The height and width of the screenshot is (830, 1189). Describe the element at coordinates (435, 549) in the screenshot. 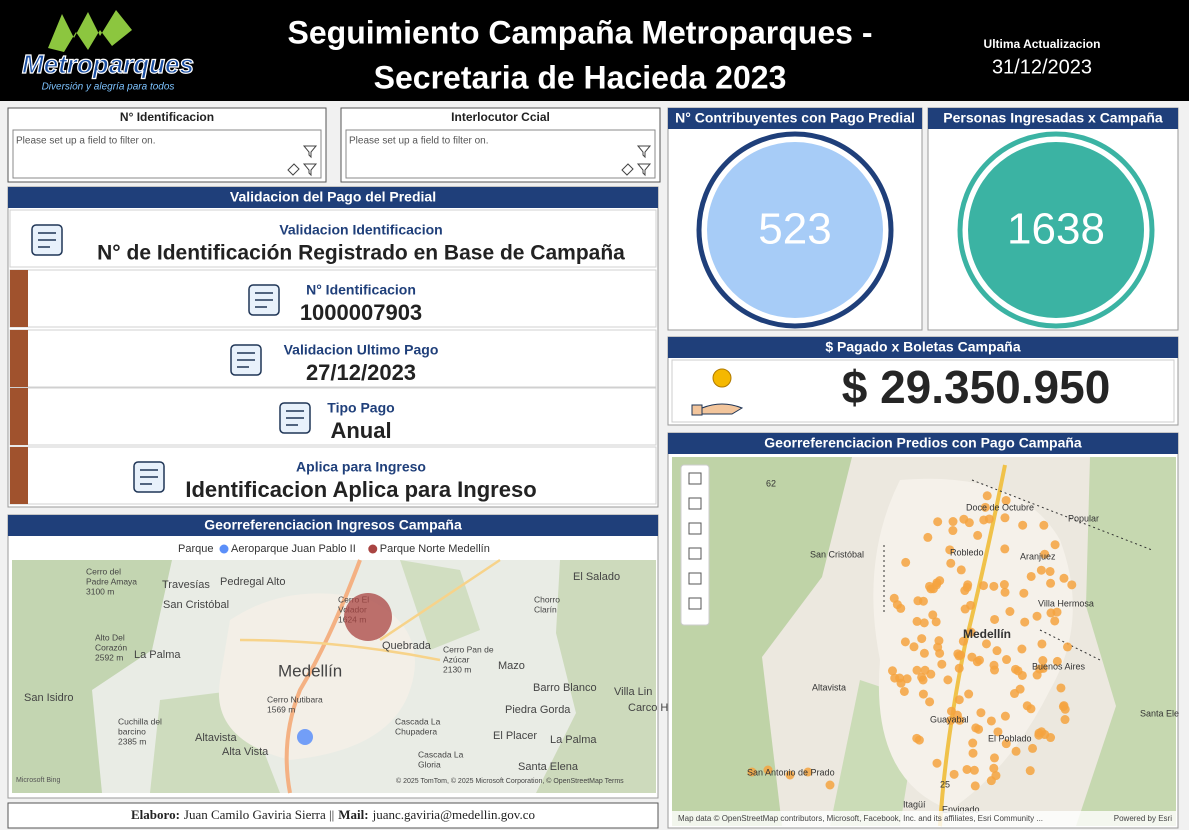

I see `legend-label: Parque Norte Medellín` at that location.